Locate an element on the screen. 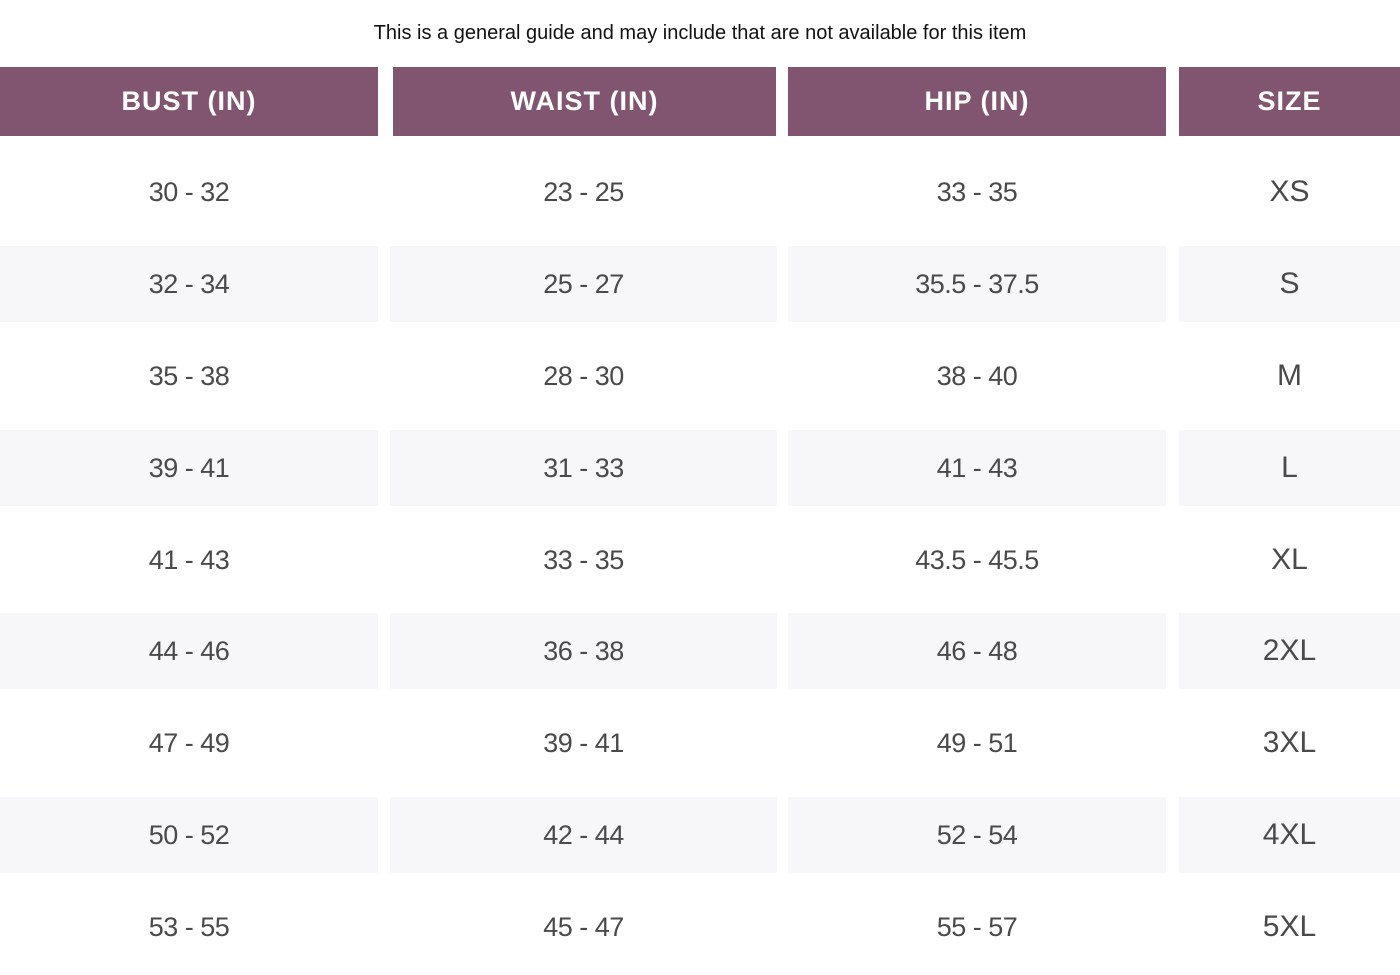 This screenshot has height=975, width=1400. bust-value: 32 - 34 is located at coordinates (189, 283).